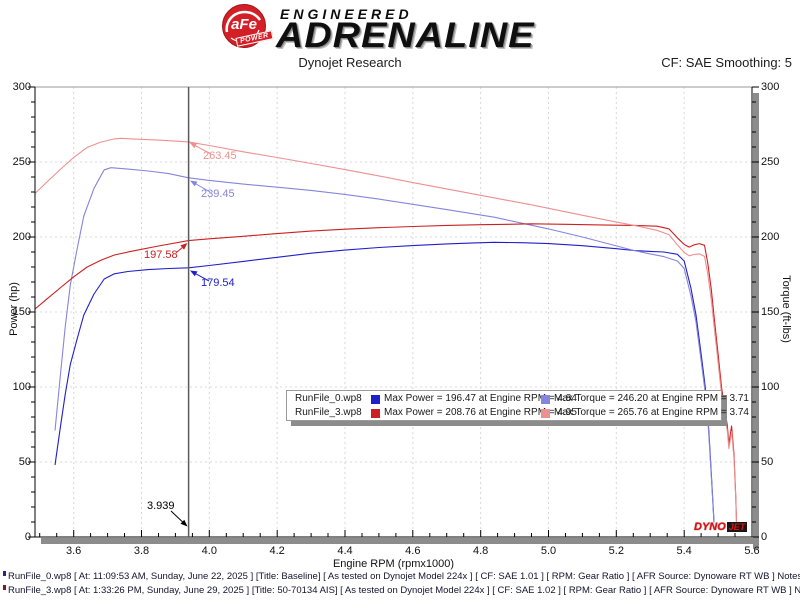 The width and height of the screenshot is (800, 600). Describe the element at coordinates (413, 551) in the screenshot. I see `x-tick-label: 4.6` at that location.